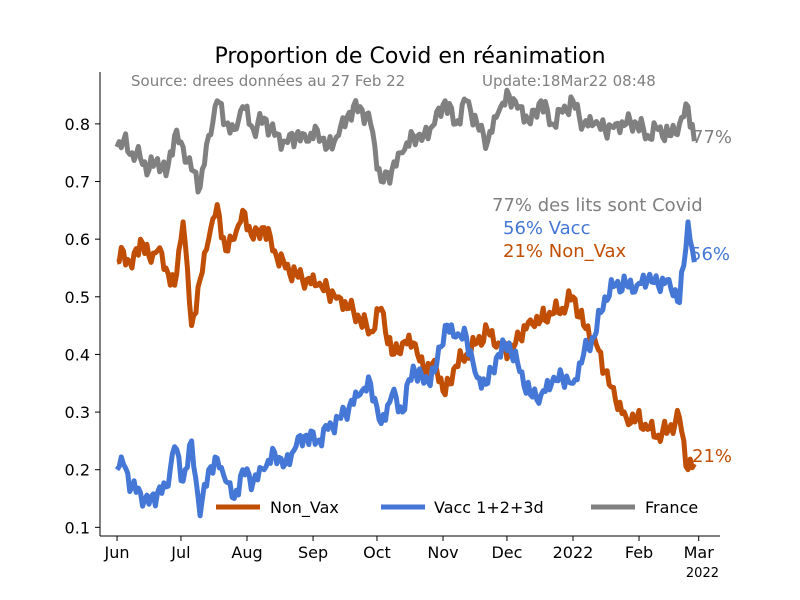  What do you see at coordinates (565, 251) in the screenshot?
I see `annotation-nonvax: 21% Non_Vax` at bounding box center [565, 251].